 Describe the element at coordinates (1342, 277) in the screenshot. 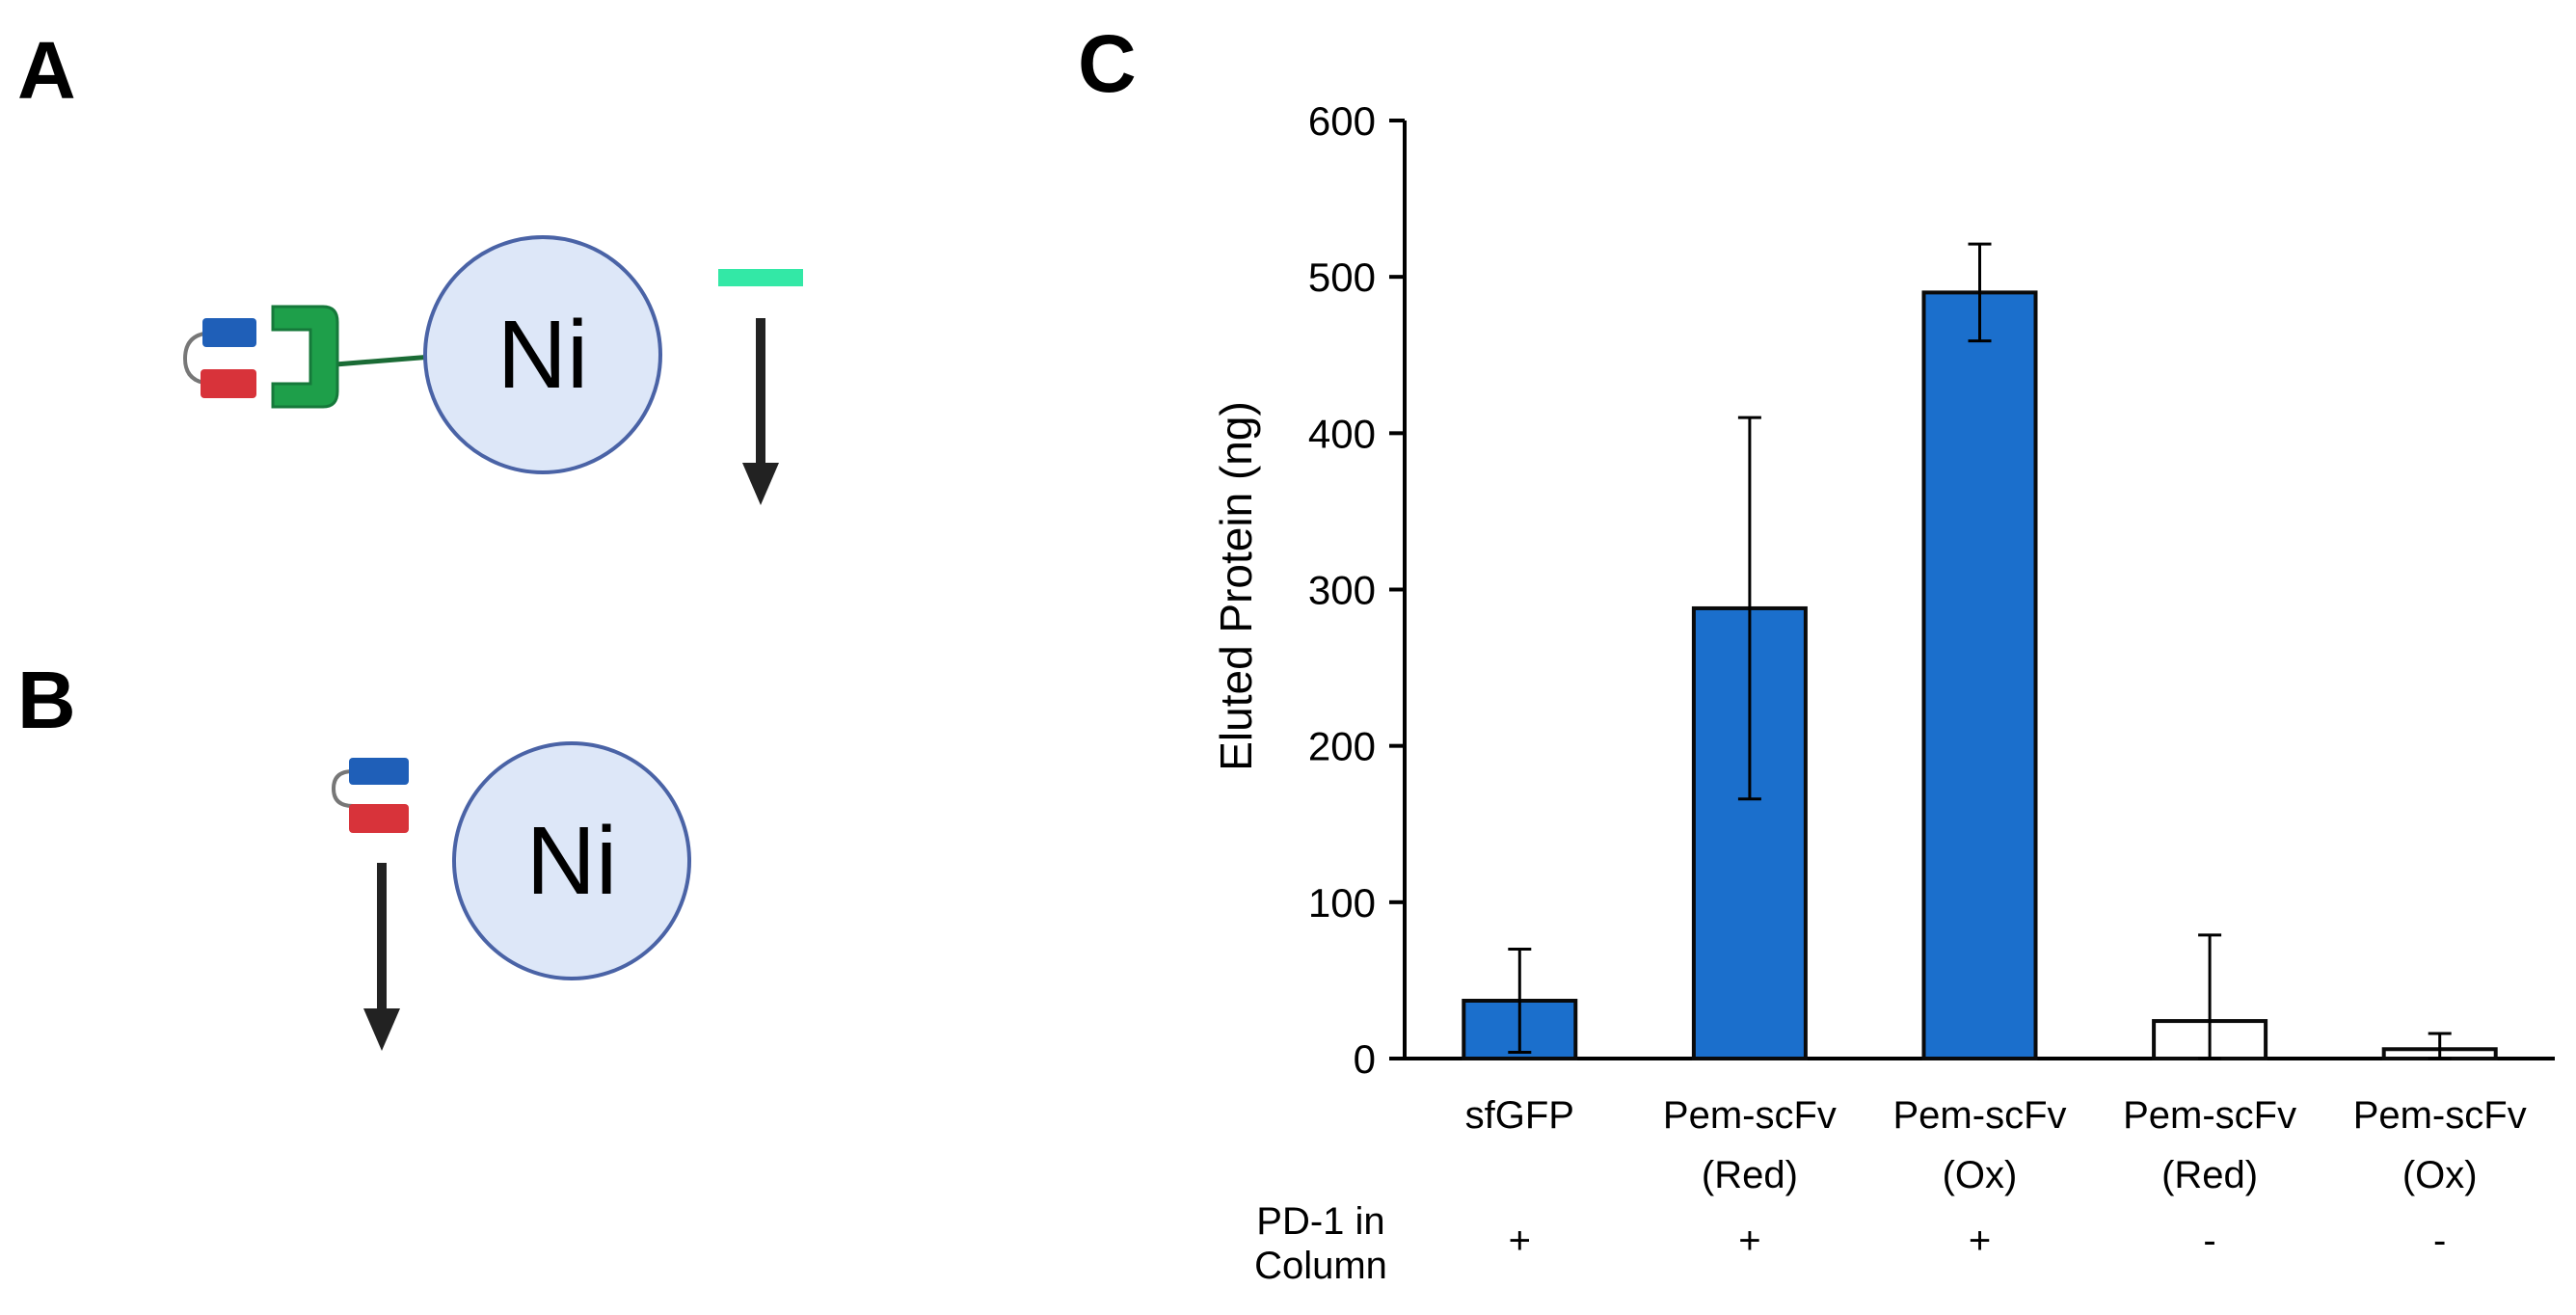

I see `y-tick-label: 500` at that location.